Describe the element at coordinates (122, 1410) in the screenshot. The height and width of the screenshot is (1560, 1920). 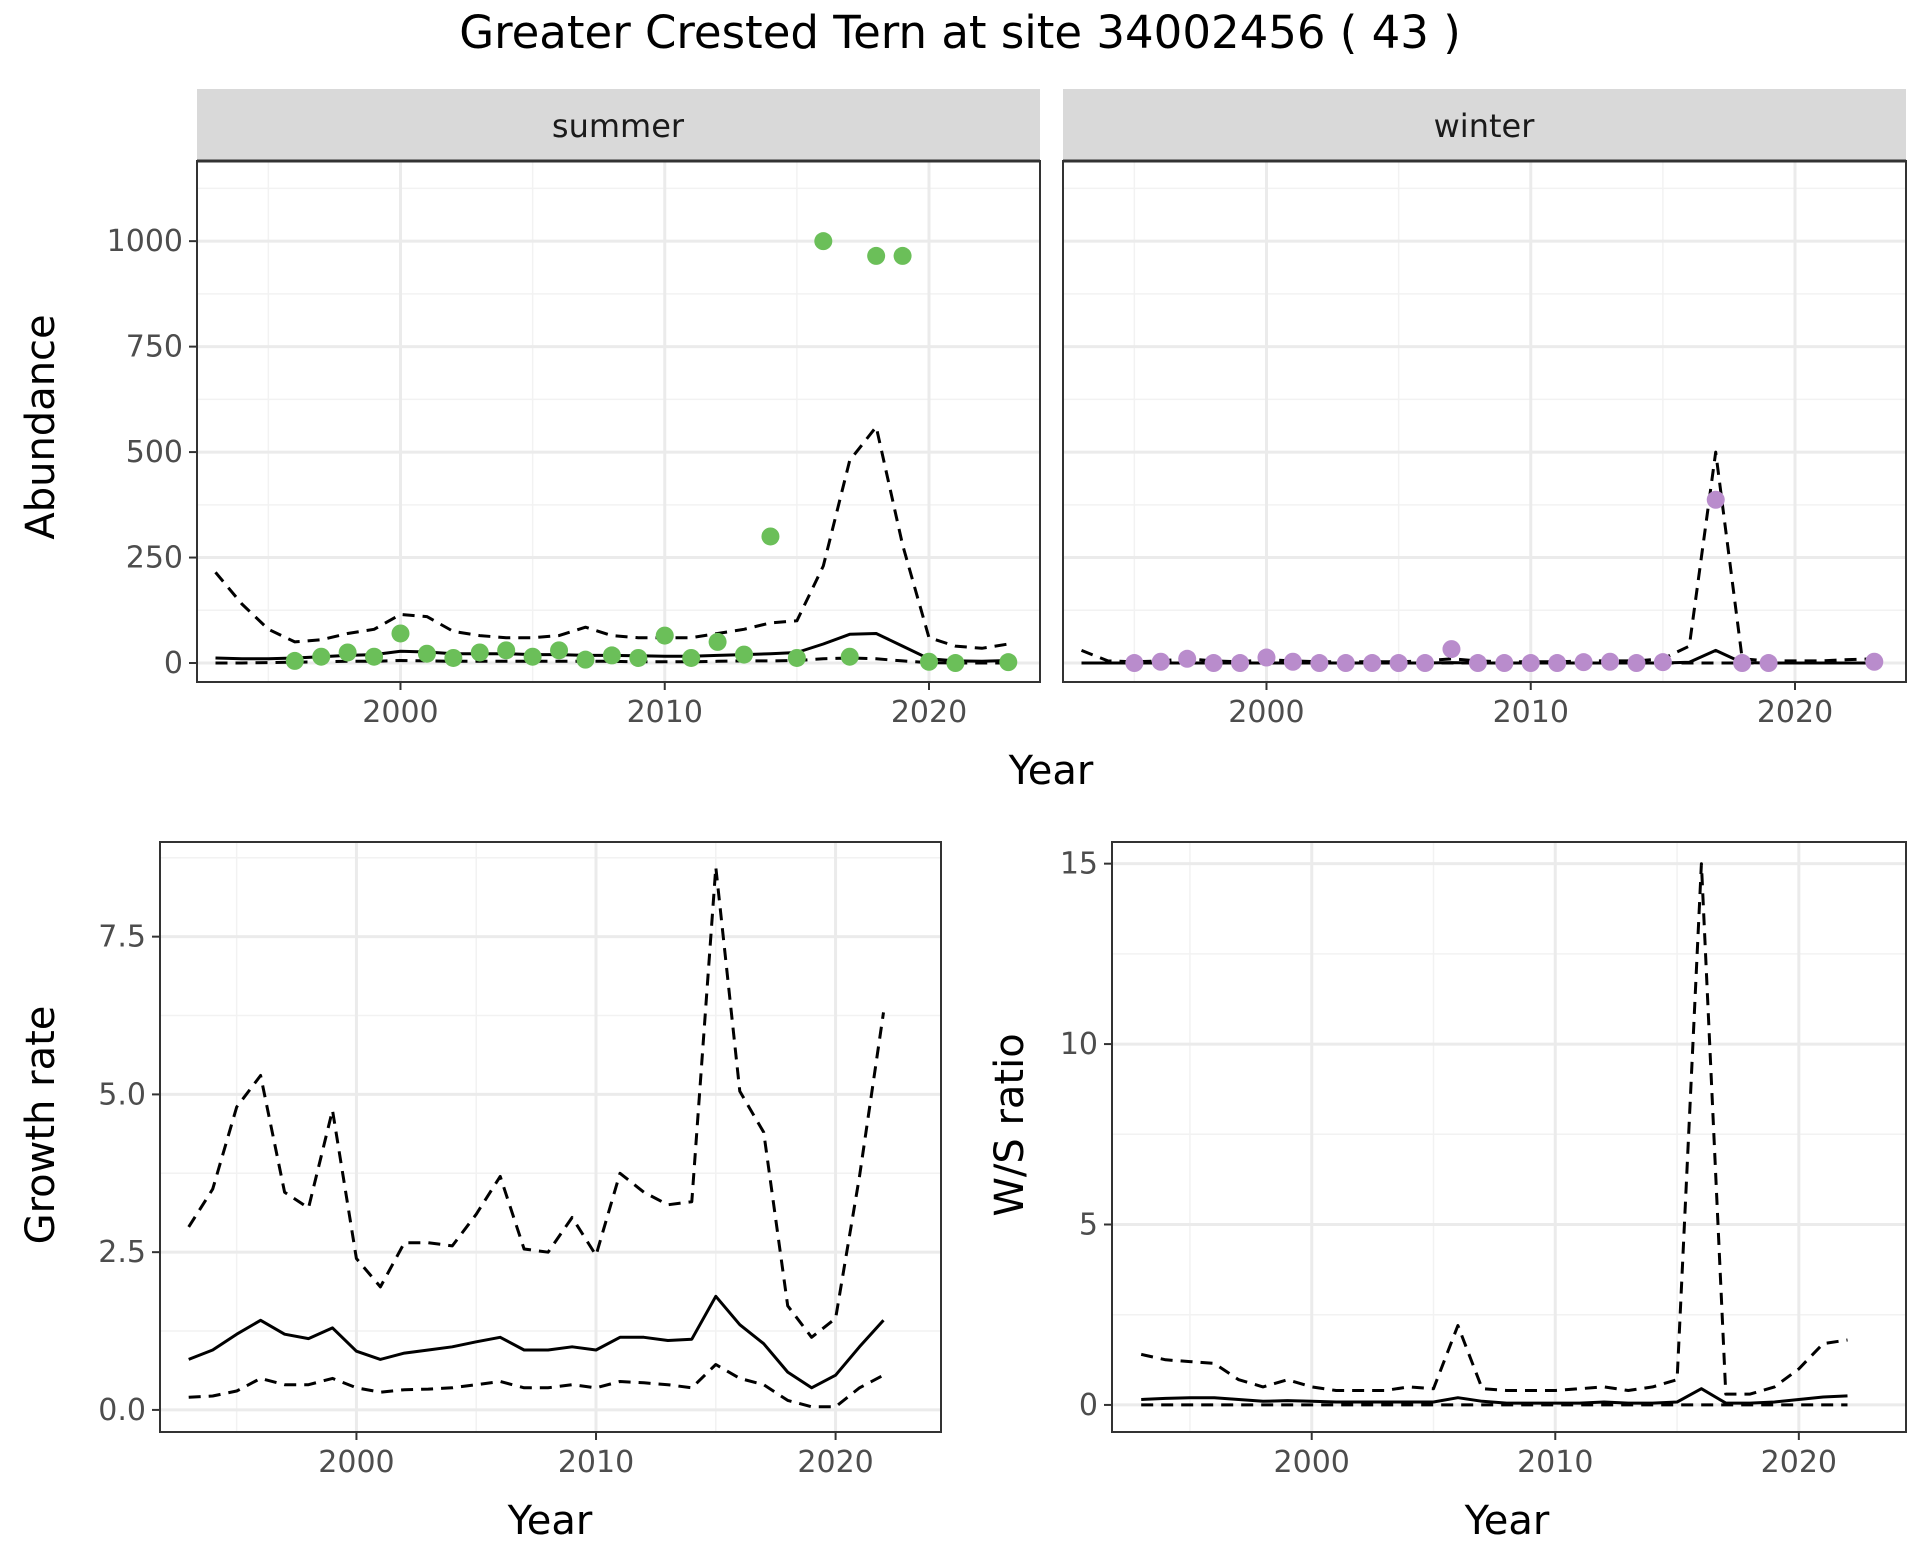
I see `y-tick-label: 0.0` at that location.